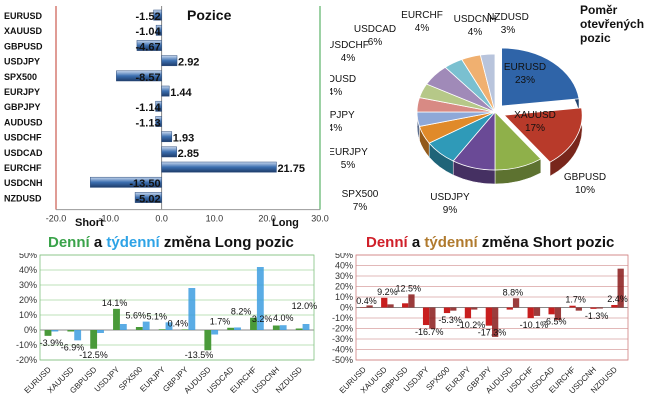 The width and height of the screenshot is (648, 409). Describe the element at coordinates (599, 10) in the screenshot. I see `pie-title-line-1: Poměr` at that location.